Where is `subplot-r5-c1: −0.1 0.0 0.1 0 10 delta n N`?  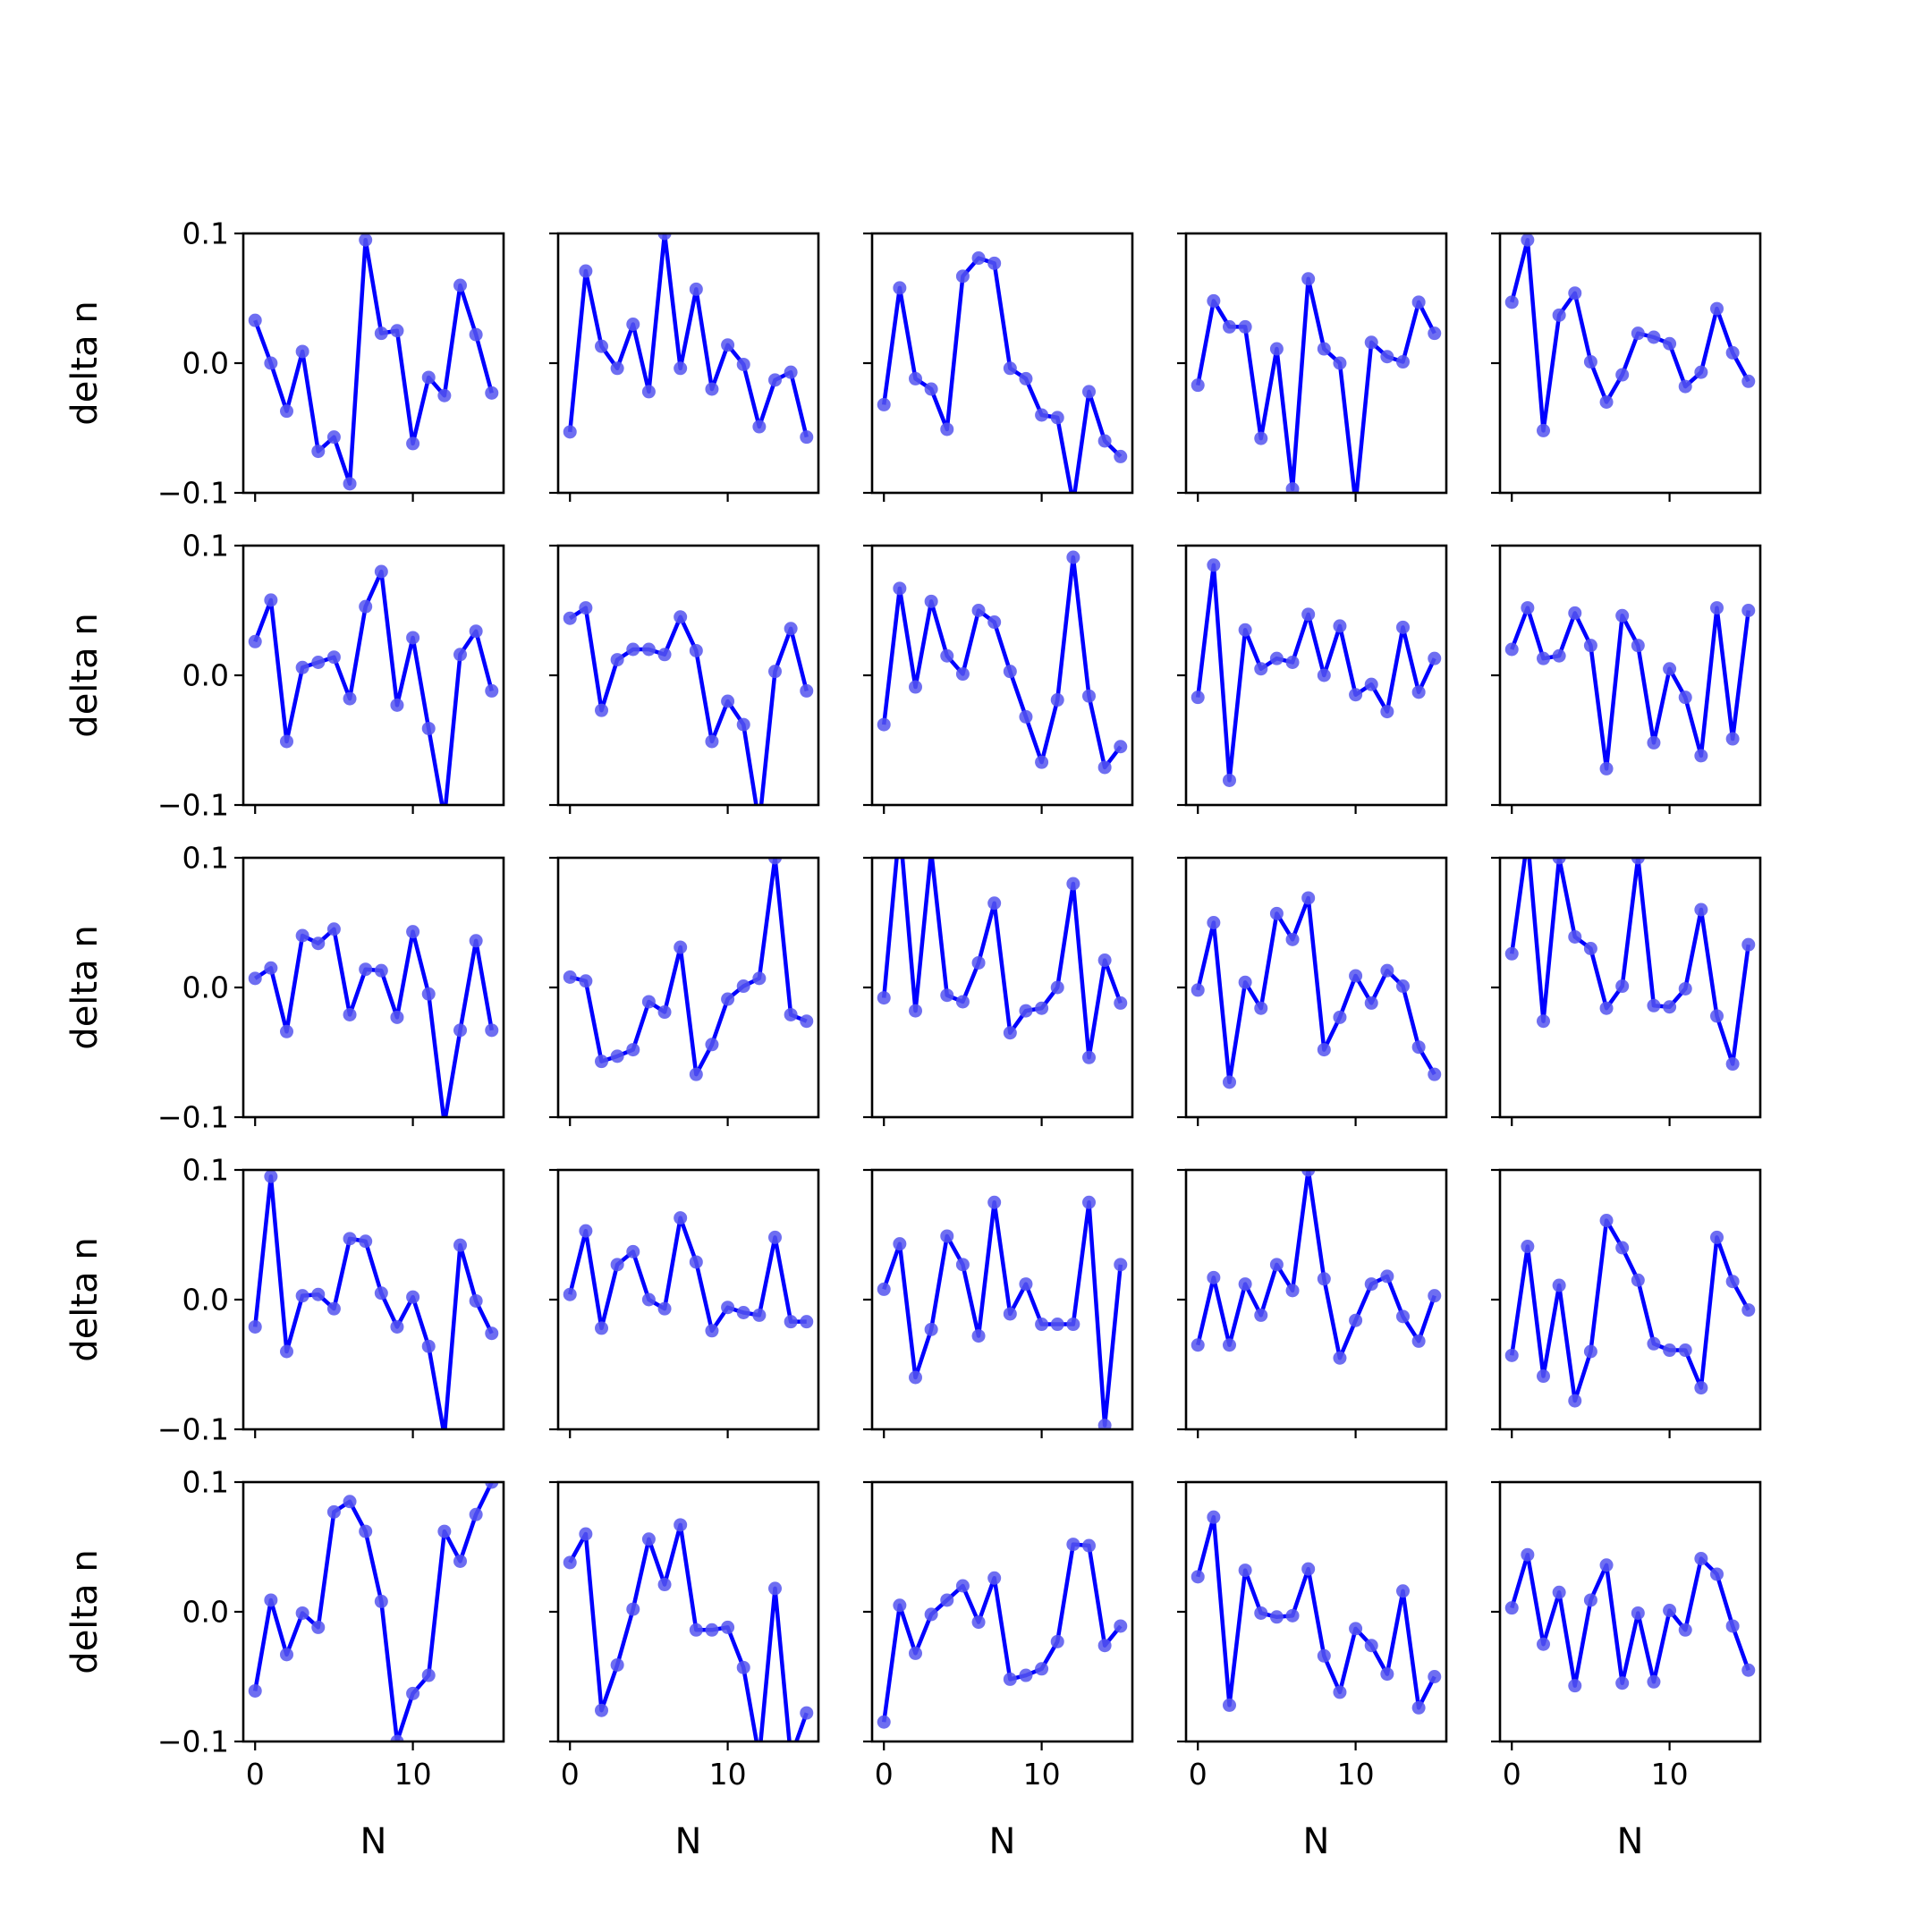
subplot-r5-c1: −0.1 0.0 0.1 0 10 delta n N is located at coordinates (284, 1663).